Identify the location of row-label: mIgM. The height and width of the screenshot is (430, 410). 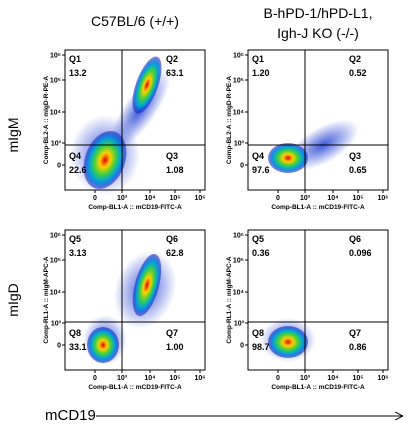
(13, 135).